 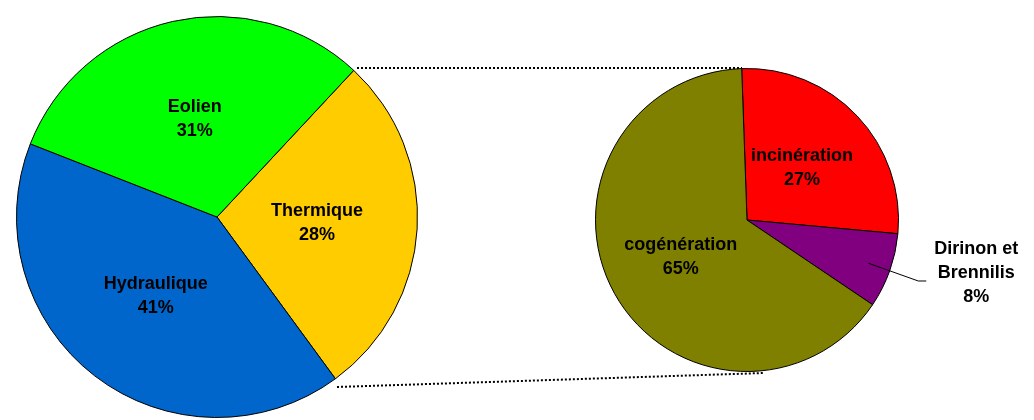 I want to click on data-label: 8%, so click(x=976, y=295).